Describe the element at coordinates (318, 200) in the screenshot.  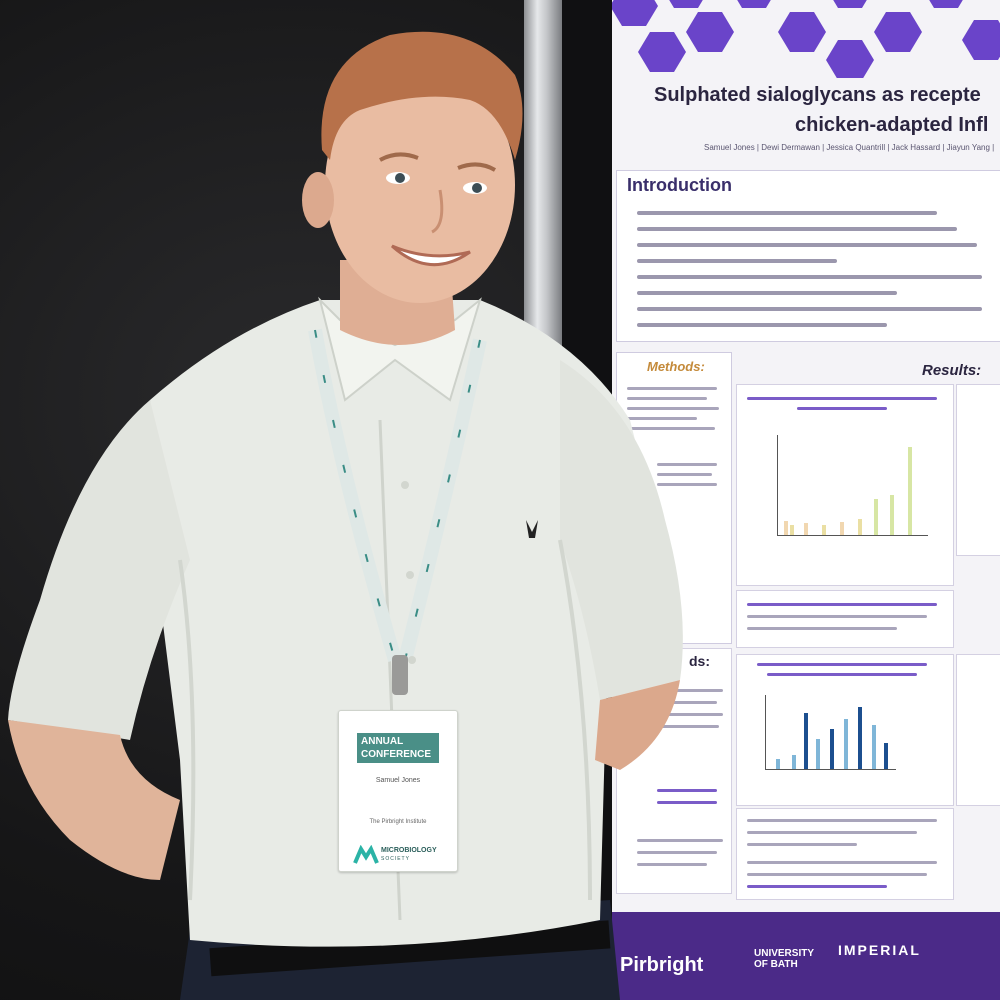
I see `ear` at that location.